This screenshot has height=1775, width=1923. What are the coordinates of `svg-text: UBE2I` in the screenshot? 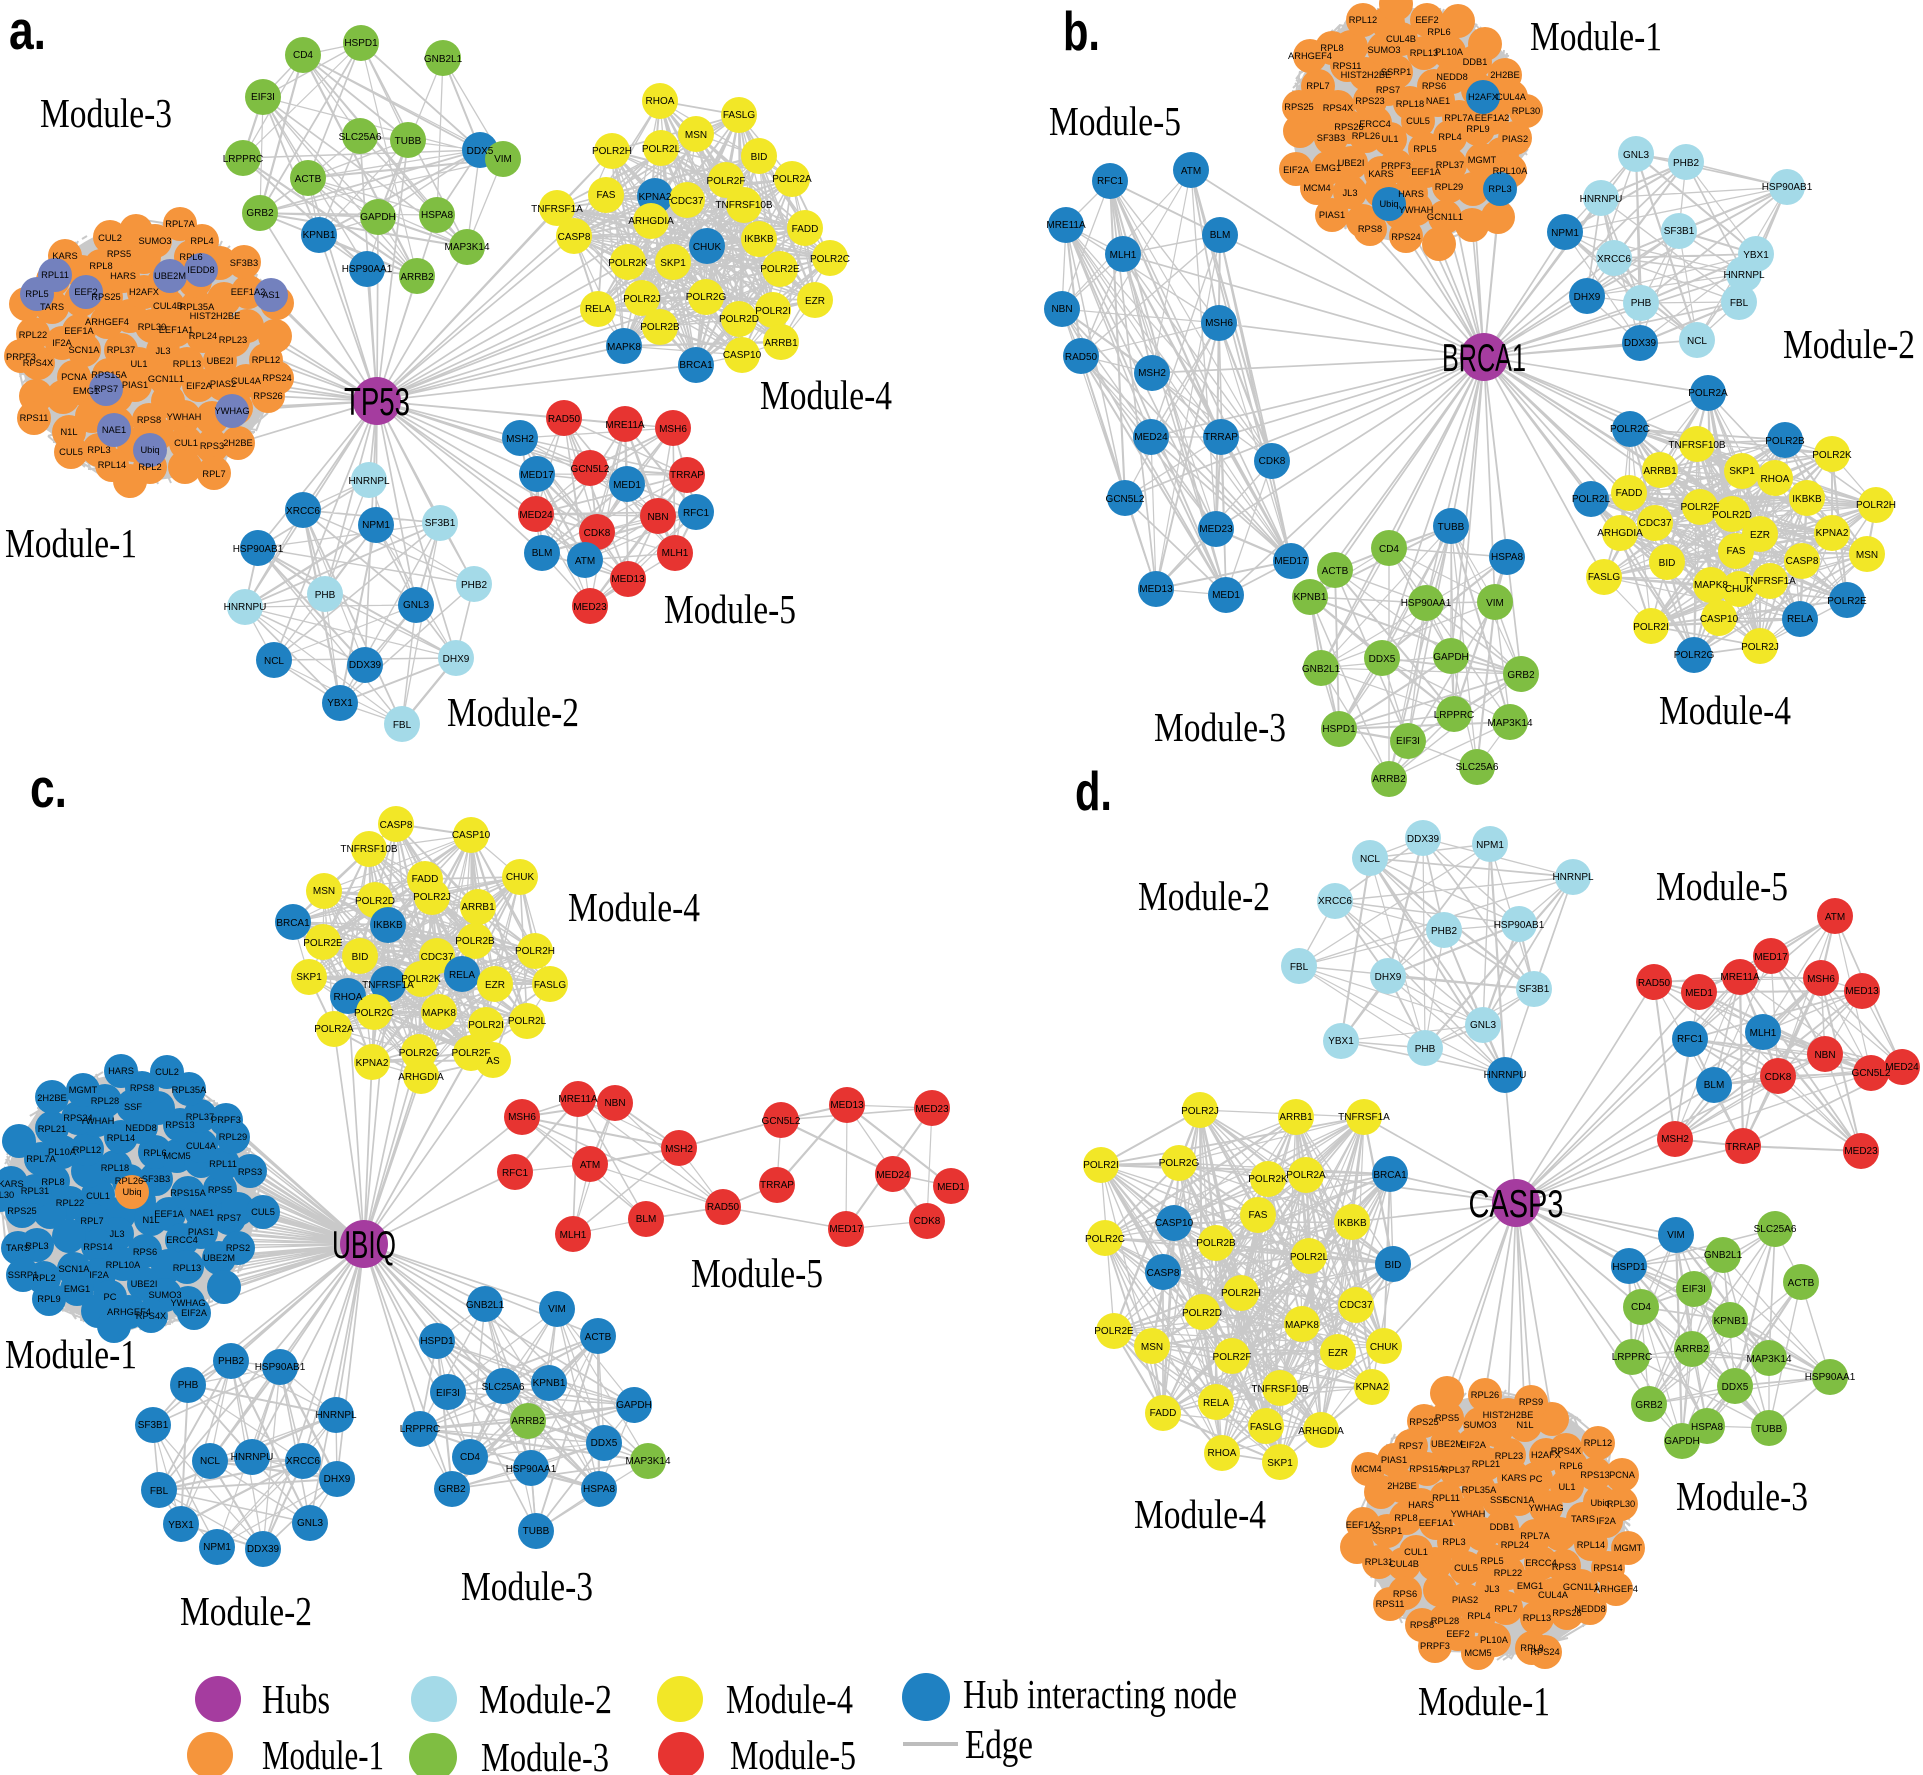 It's located at (144, 1284).